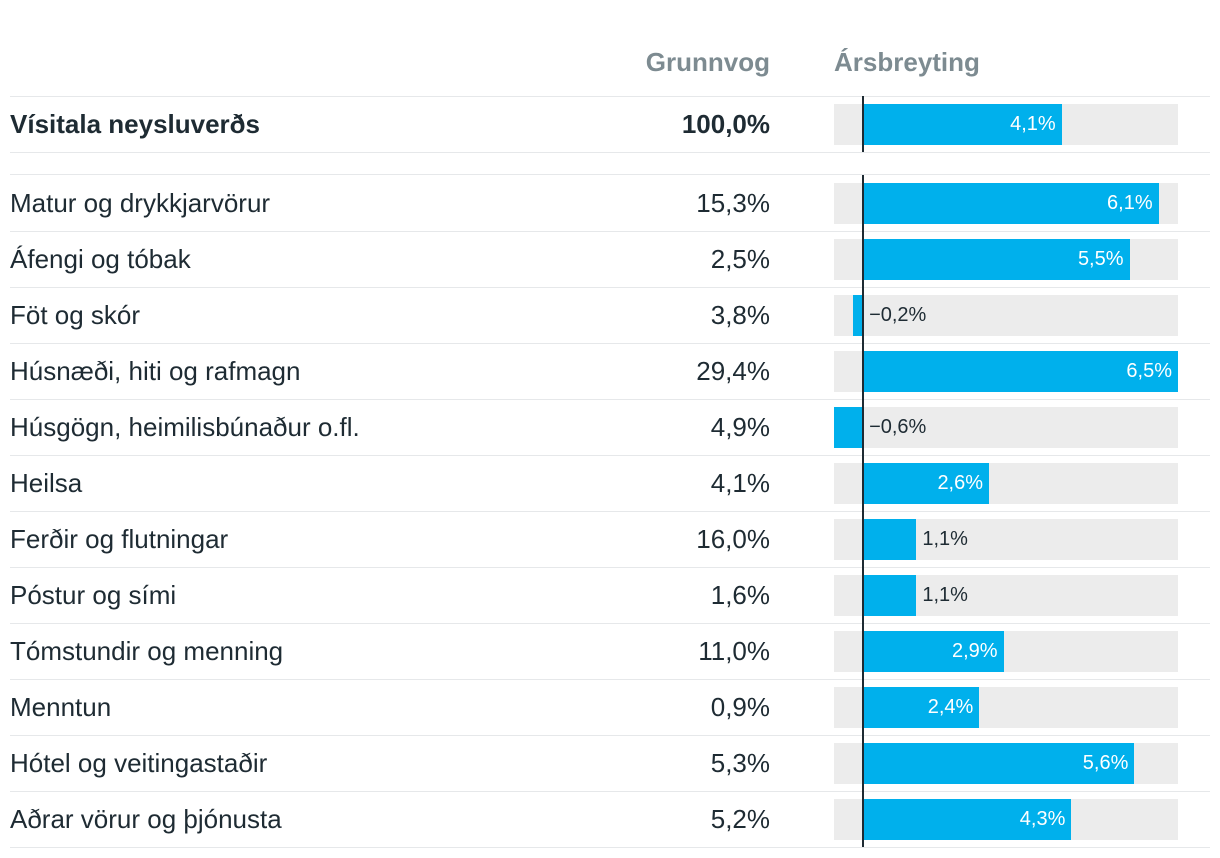 Image resolution: width=1220 pixels, height=858 pixels. I want to click on bar-value-label: 2,6%, so click(960, 483).